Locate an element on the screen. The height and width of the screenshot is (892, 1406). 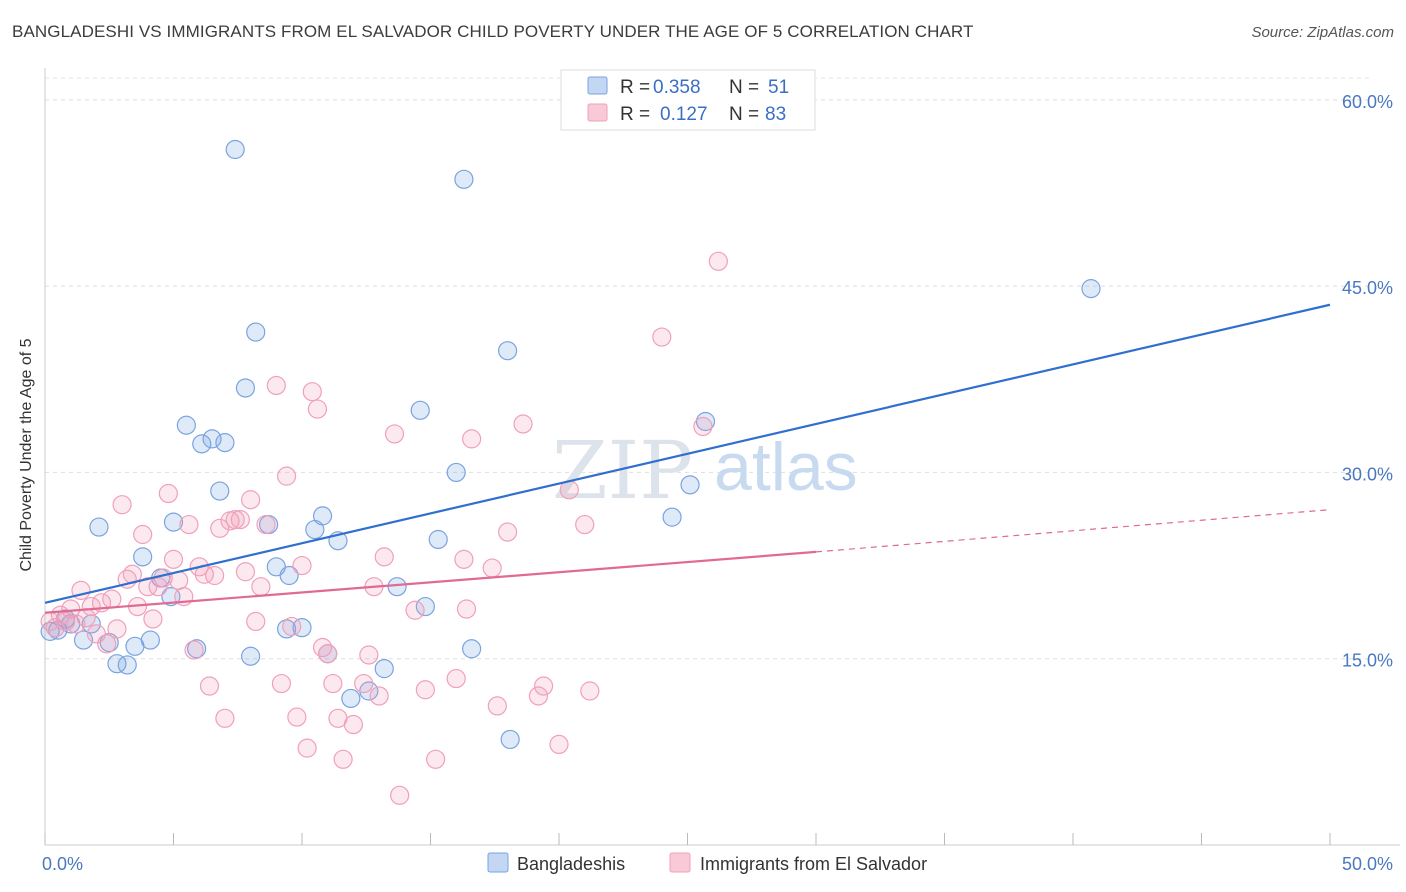
source-label: Source: ZipAtlas.com is located at coordinates (1322, 32).